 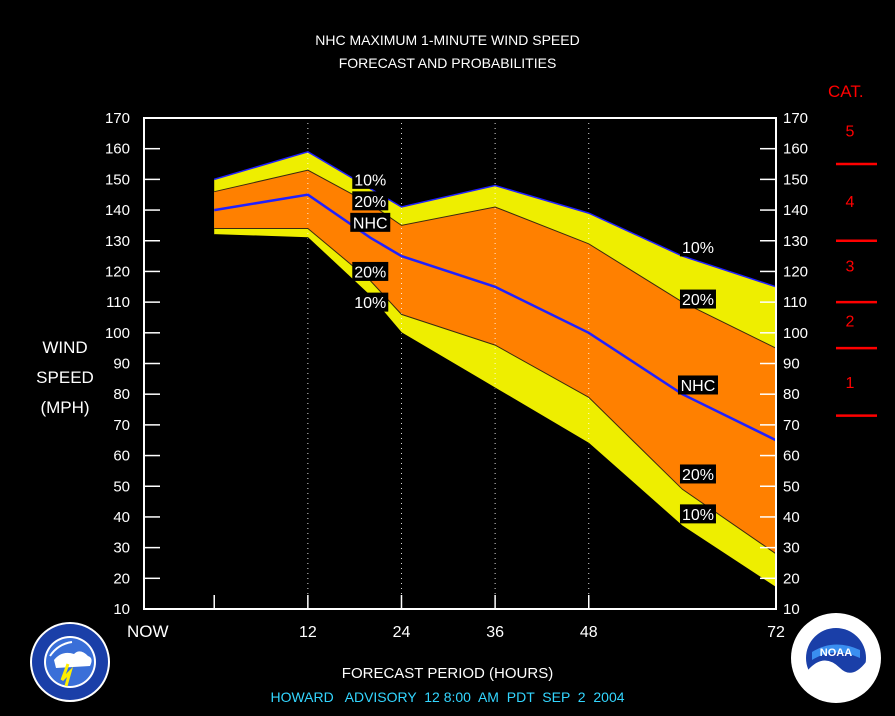 I want to click on category-title: CAT., so click(x=846, y=91).